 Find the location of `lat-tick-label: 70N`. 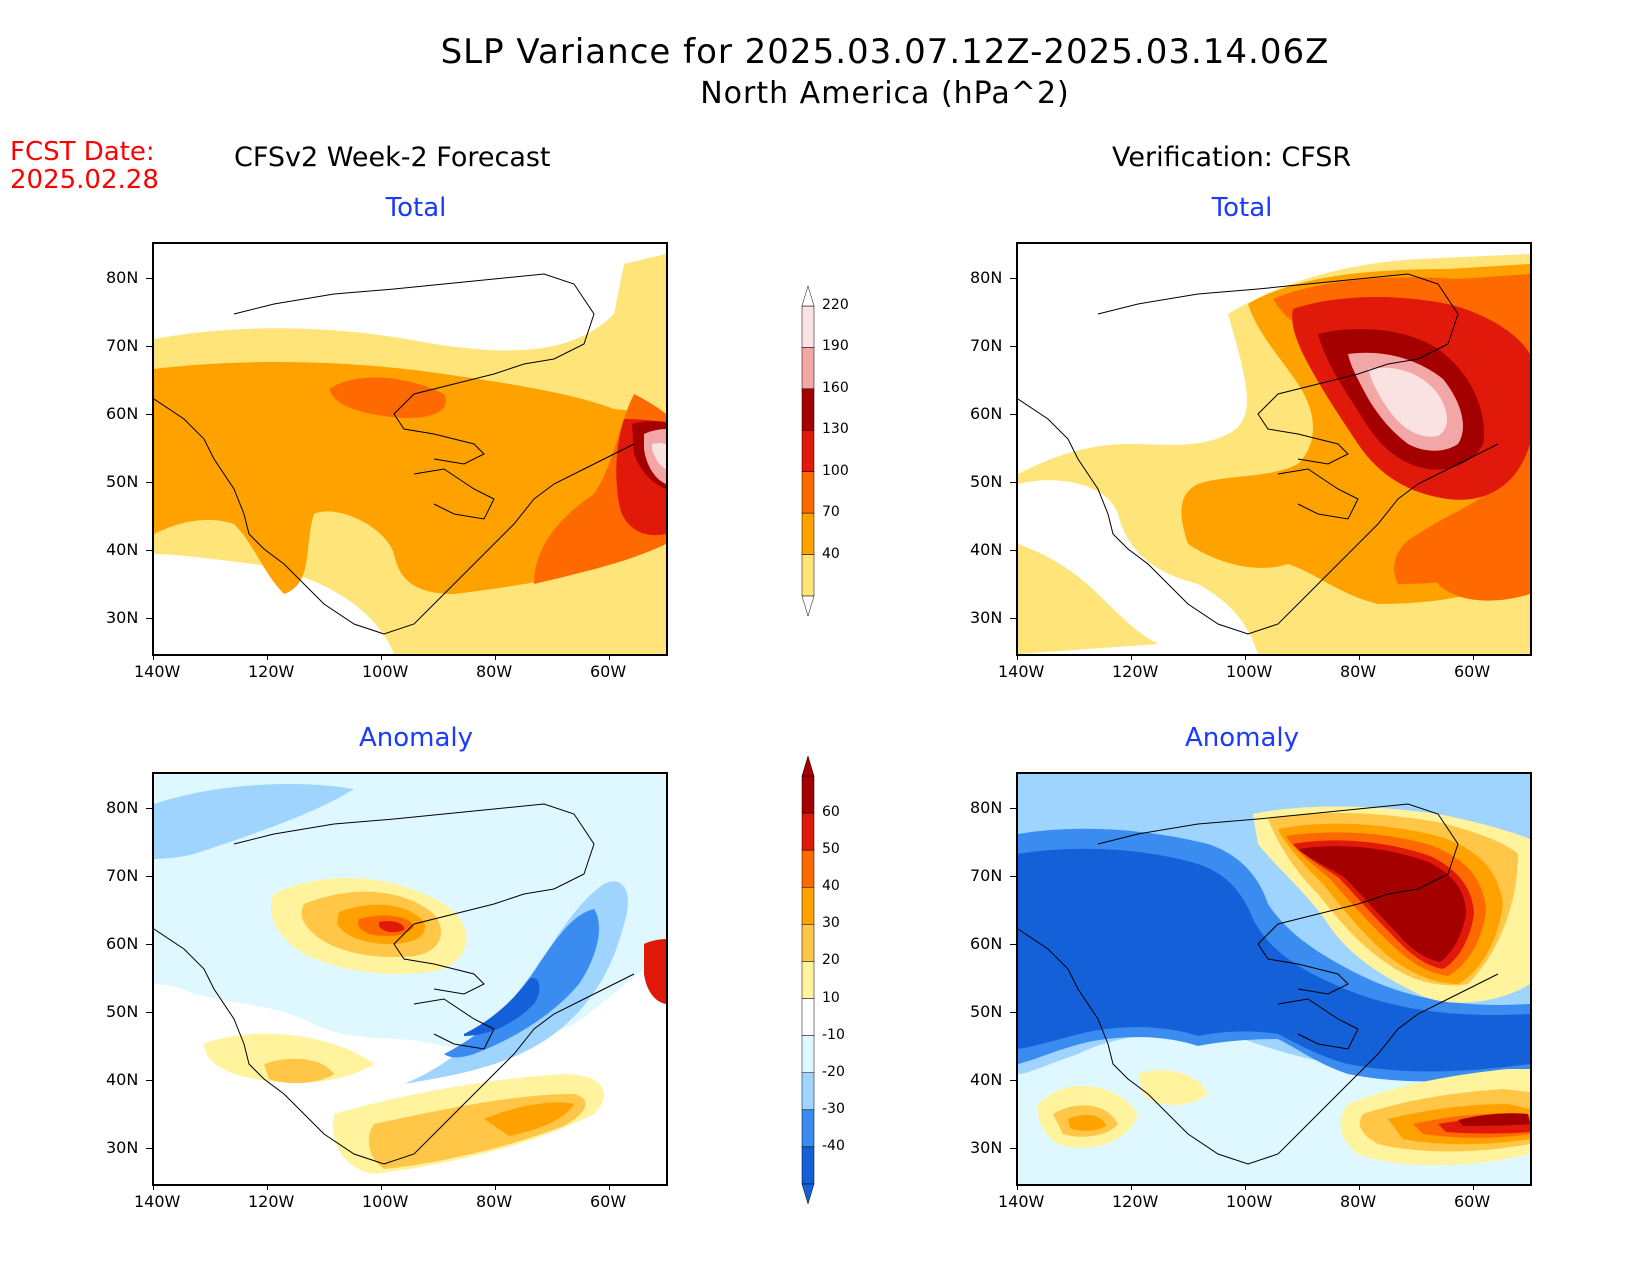

lat-tick-label: 70N is located at coordinates (986, 345).